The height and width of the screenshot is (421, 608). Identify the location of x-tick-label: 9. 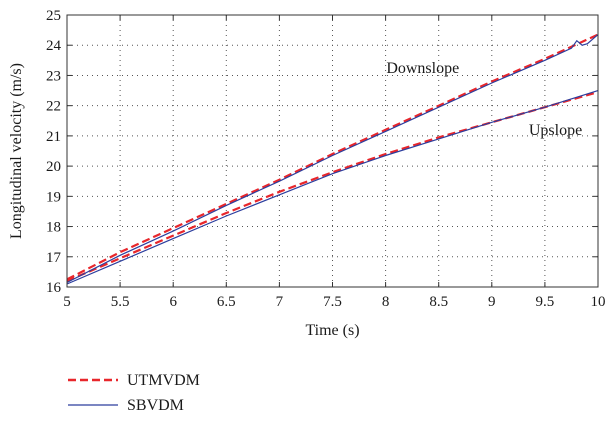
(492, 302).